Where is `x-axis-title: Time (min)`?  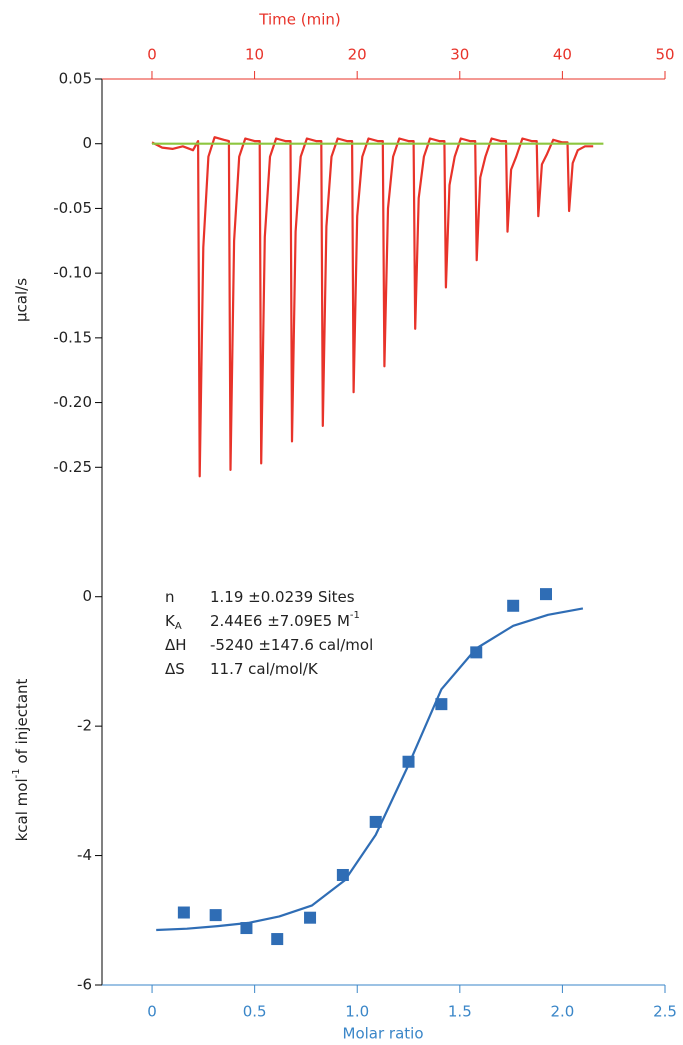 x-axis-title: Time (min) is located at coordinates (299, 20).